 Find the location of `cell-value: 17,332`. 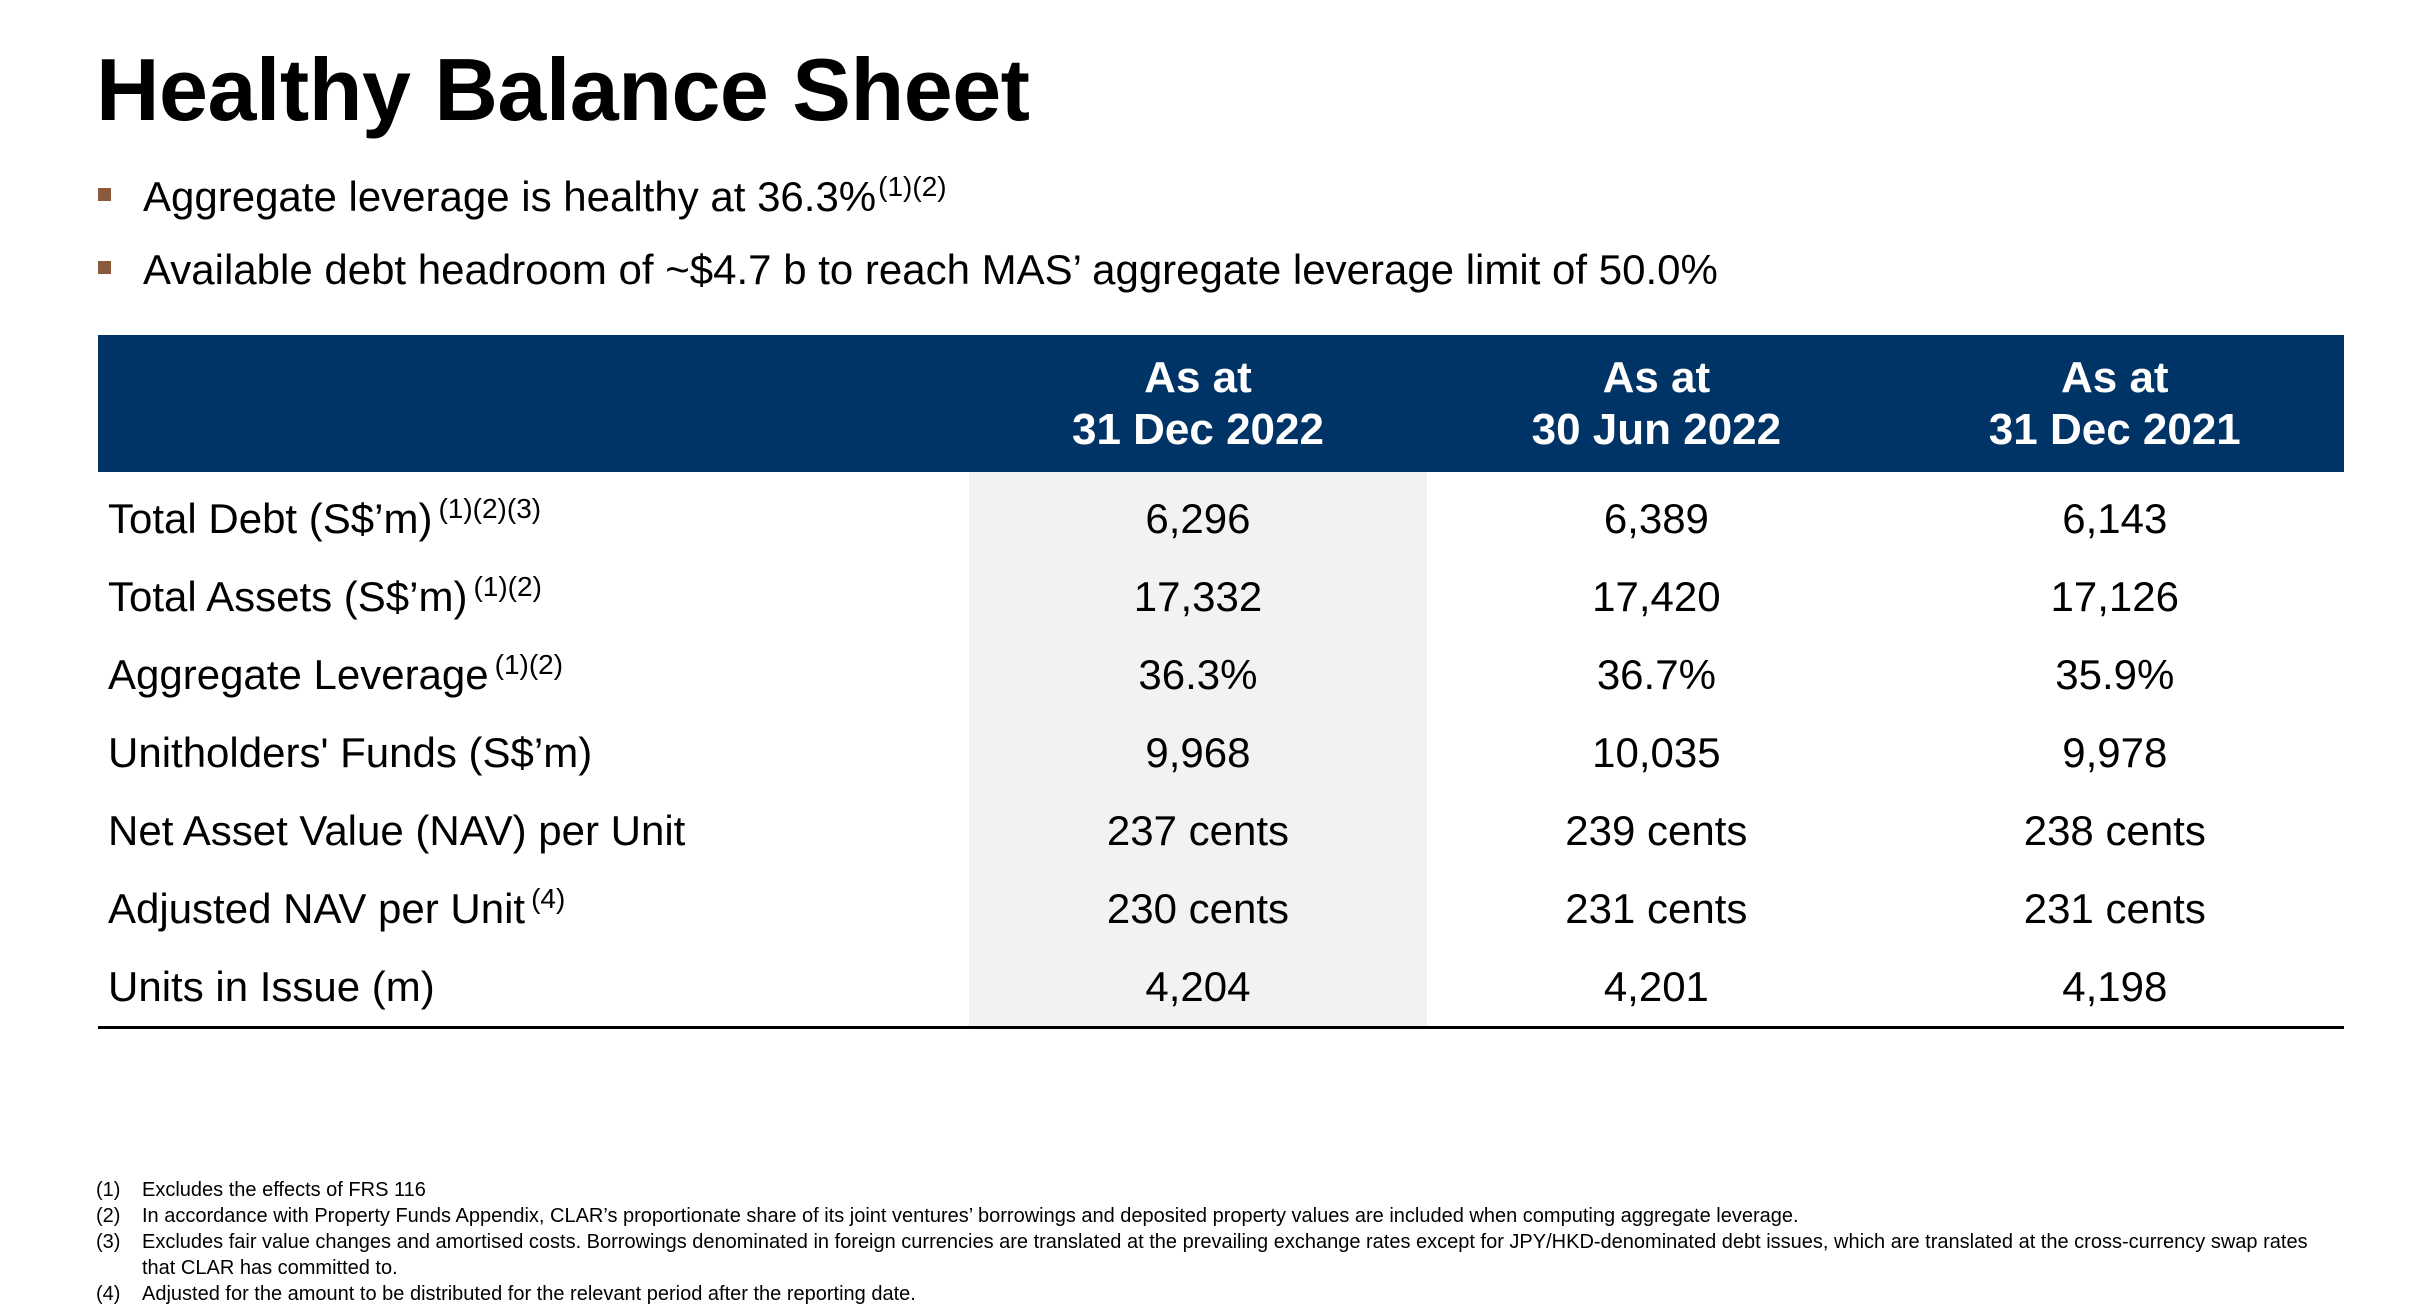

cell-value: 17,332 is located at coordinates (1198, 597).